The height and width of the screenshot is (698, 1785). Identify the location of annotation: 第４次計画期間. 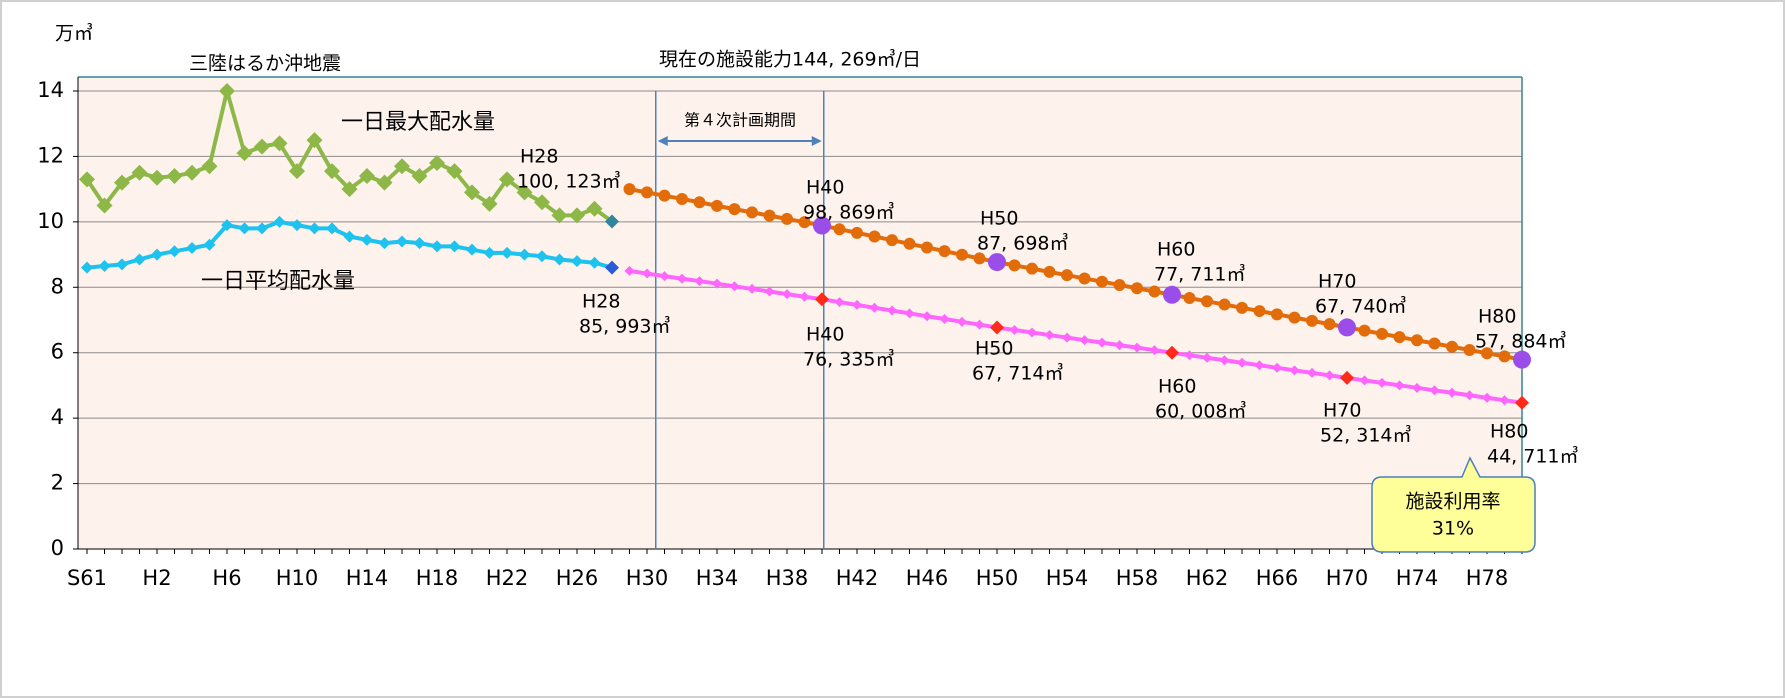
(740, 120).